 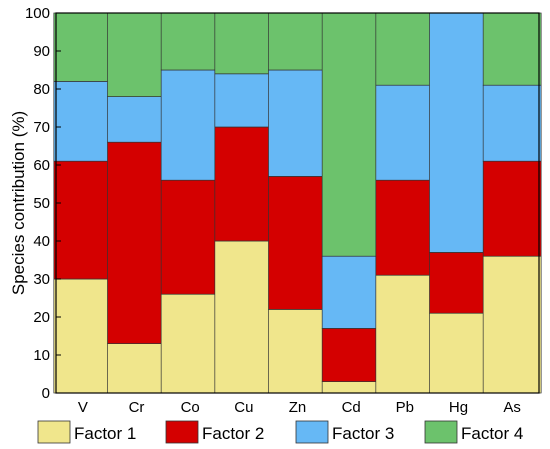 What do you see at coordinates (41, 165) in the screenshot?
I see `y-tick-label: 60` at bounding box center [41, 165].